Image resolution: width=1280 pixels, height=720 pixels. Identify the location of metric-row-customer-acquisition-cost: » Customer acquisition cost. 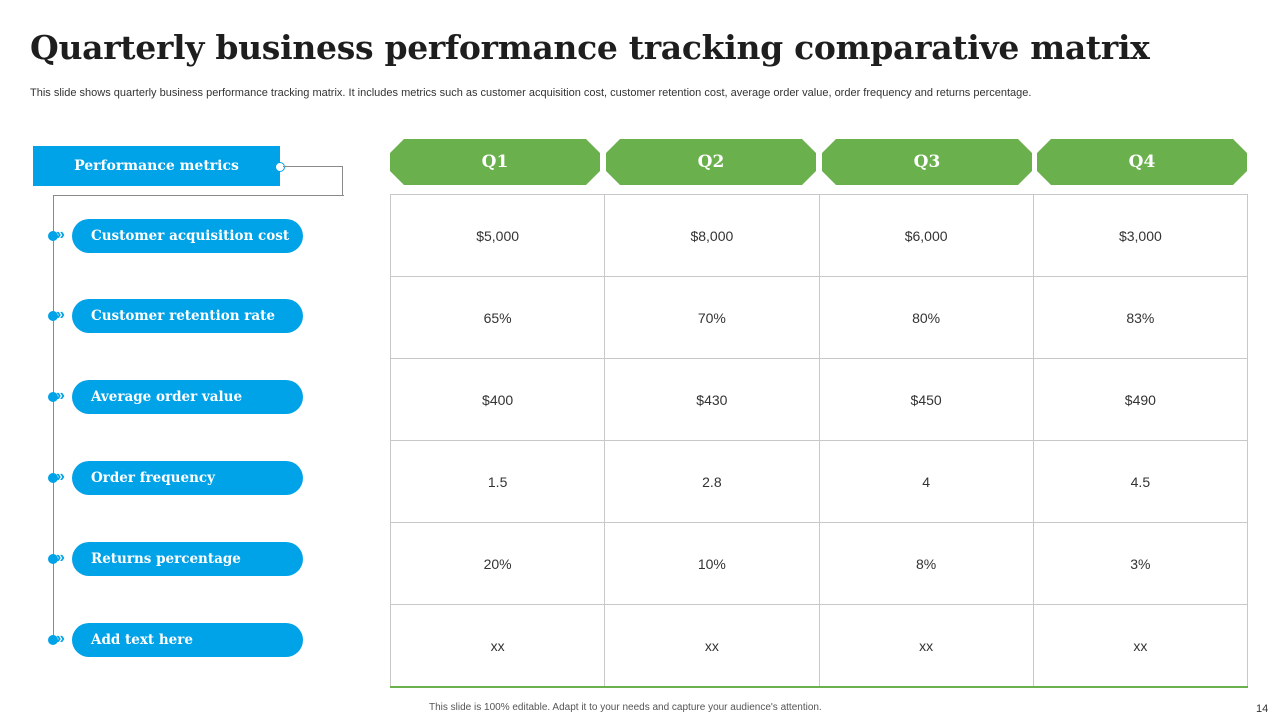
(178, 236).